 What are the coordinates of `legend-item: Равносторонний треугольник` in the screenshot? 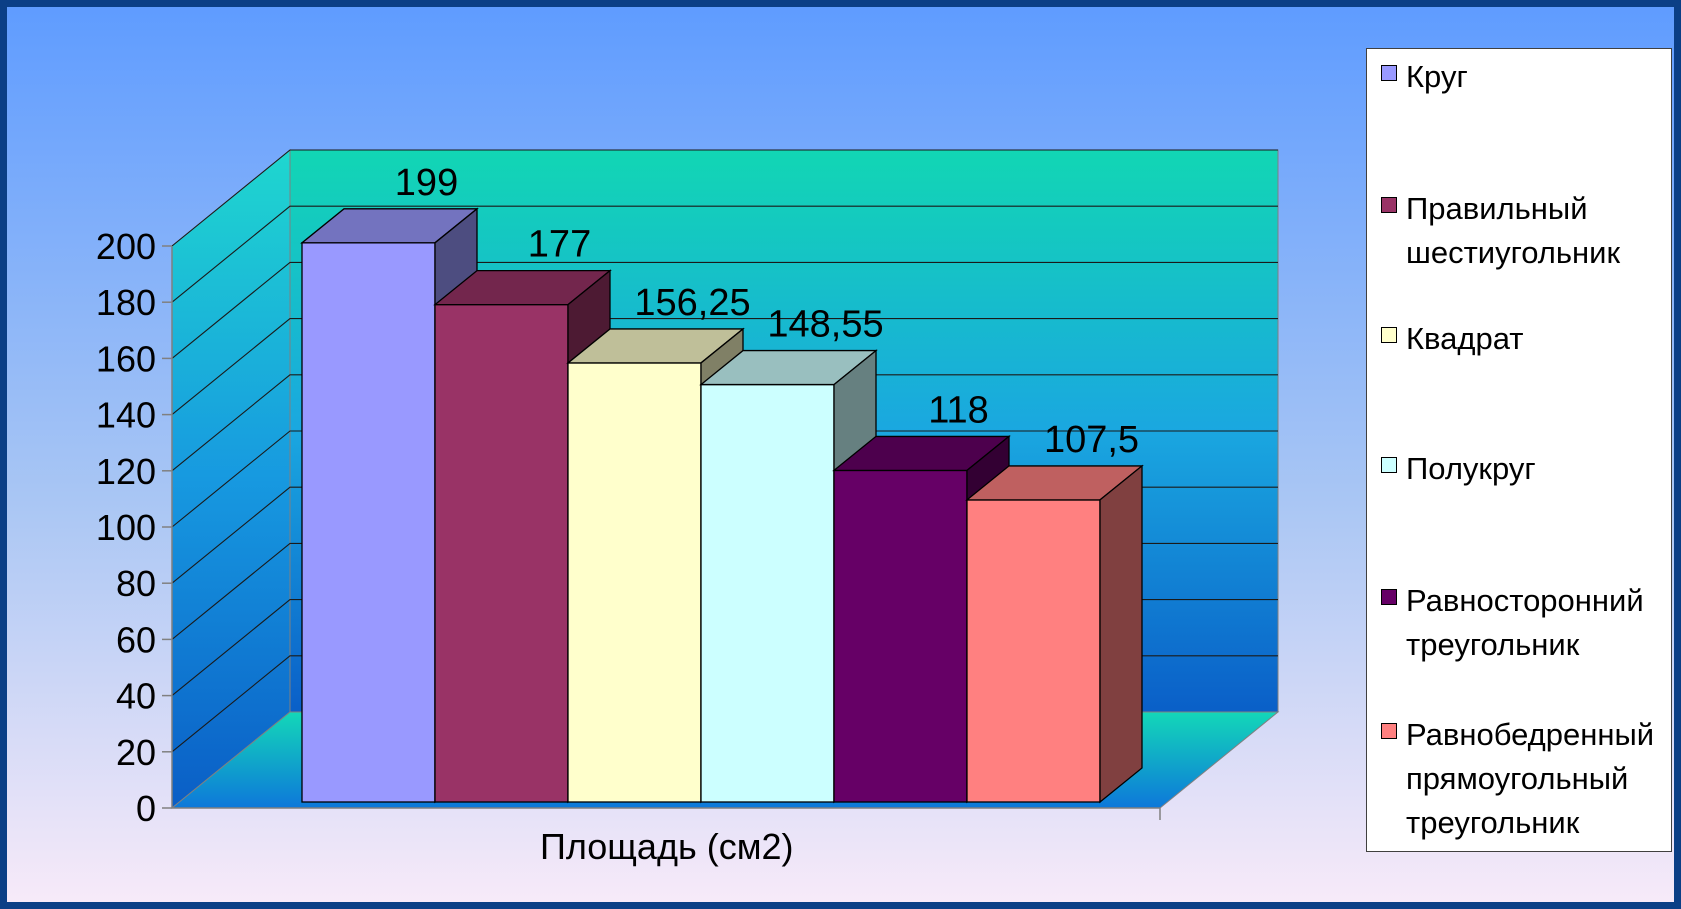 It's located at (1523, 623).